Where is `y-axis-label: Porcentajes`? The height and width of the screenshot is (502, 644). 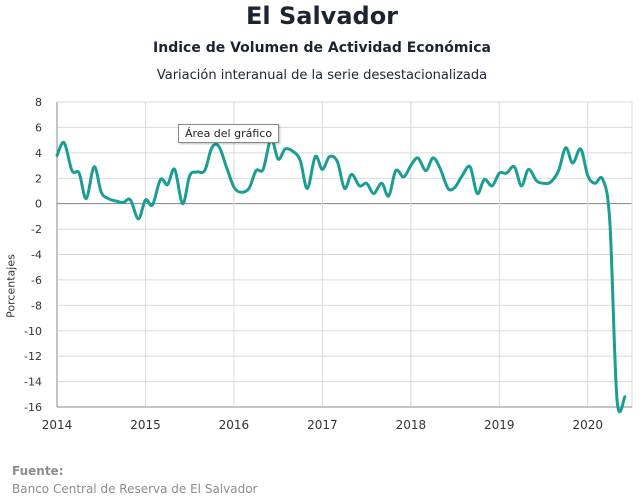 y-axis-label: Porcentajes is located at coordinates (11, 286).